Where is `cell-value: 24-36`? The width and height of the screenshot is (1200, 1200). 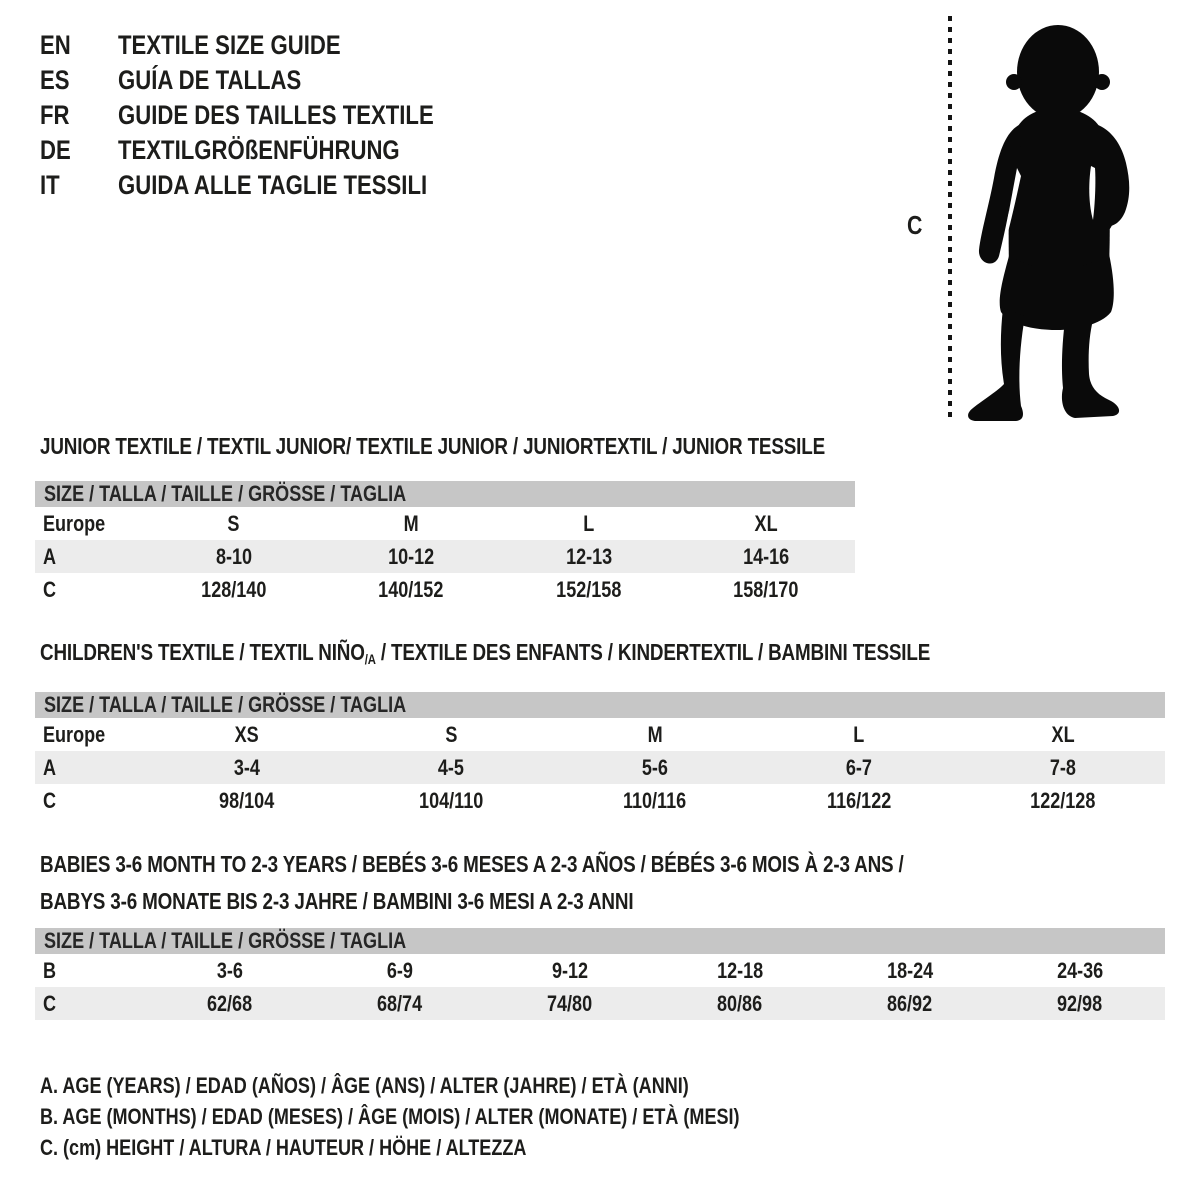
cell-value: 24-36 is located at coordinates (1080, 970).